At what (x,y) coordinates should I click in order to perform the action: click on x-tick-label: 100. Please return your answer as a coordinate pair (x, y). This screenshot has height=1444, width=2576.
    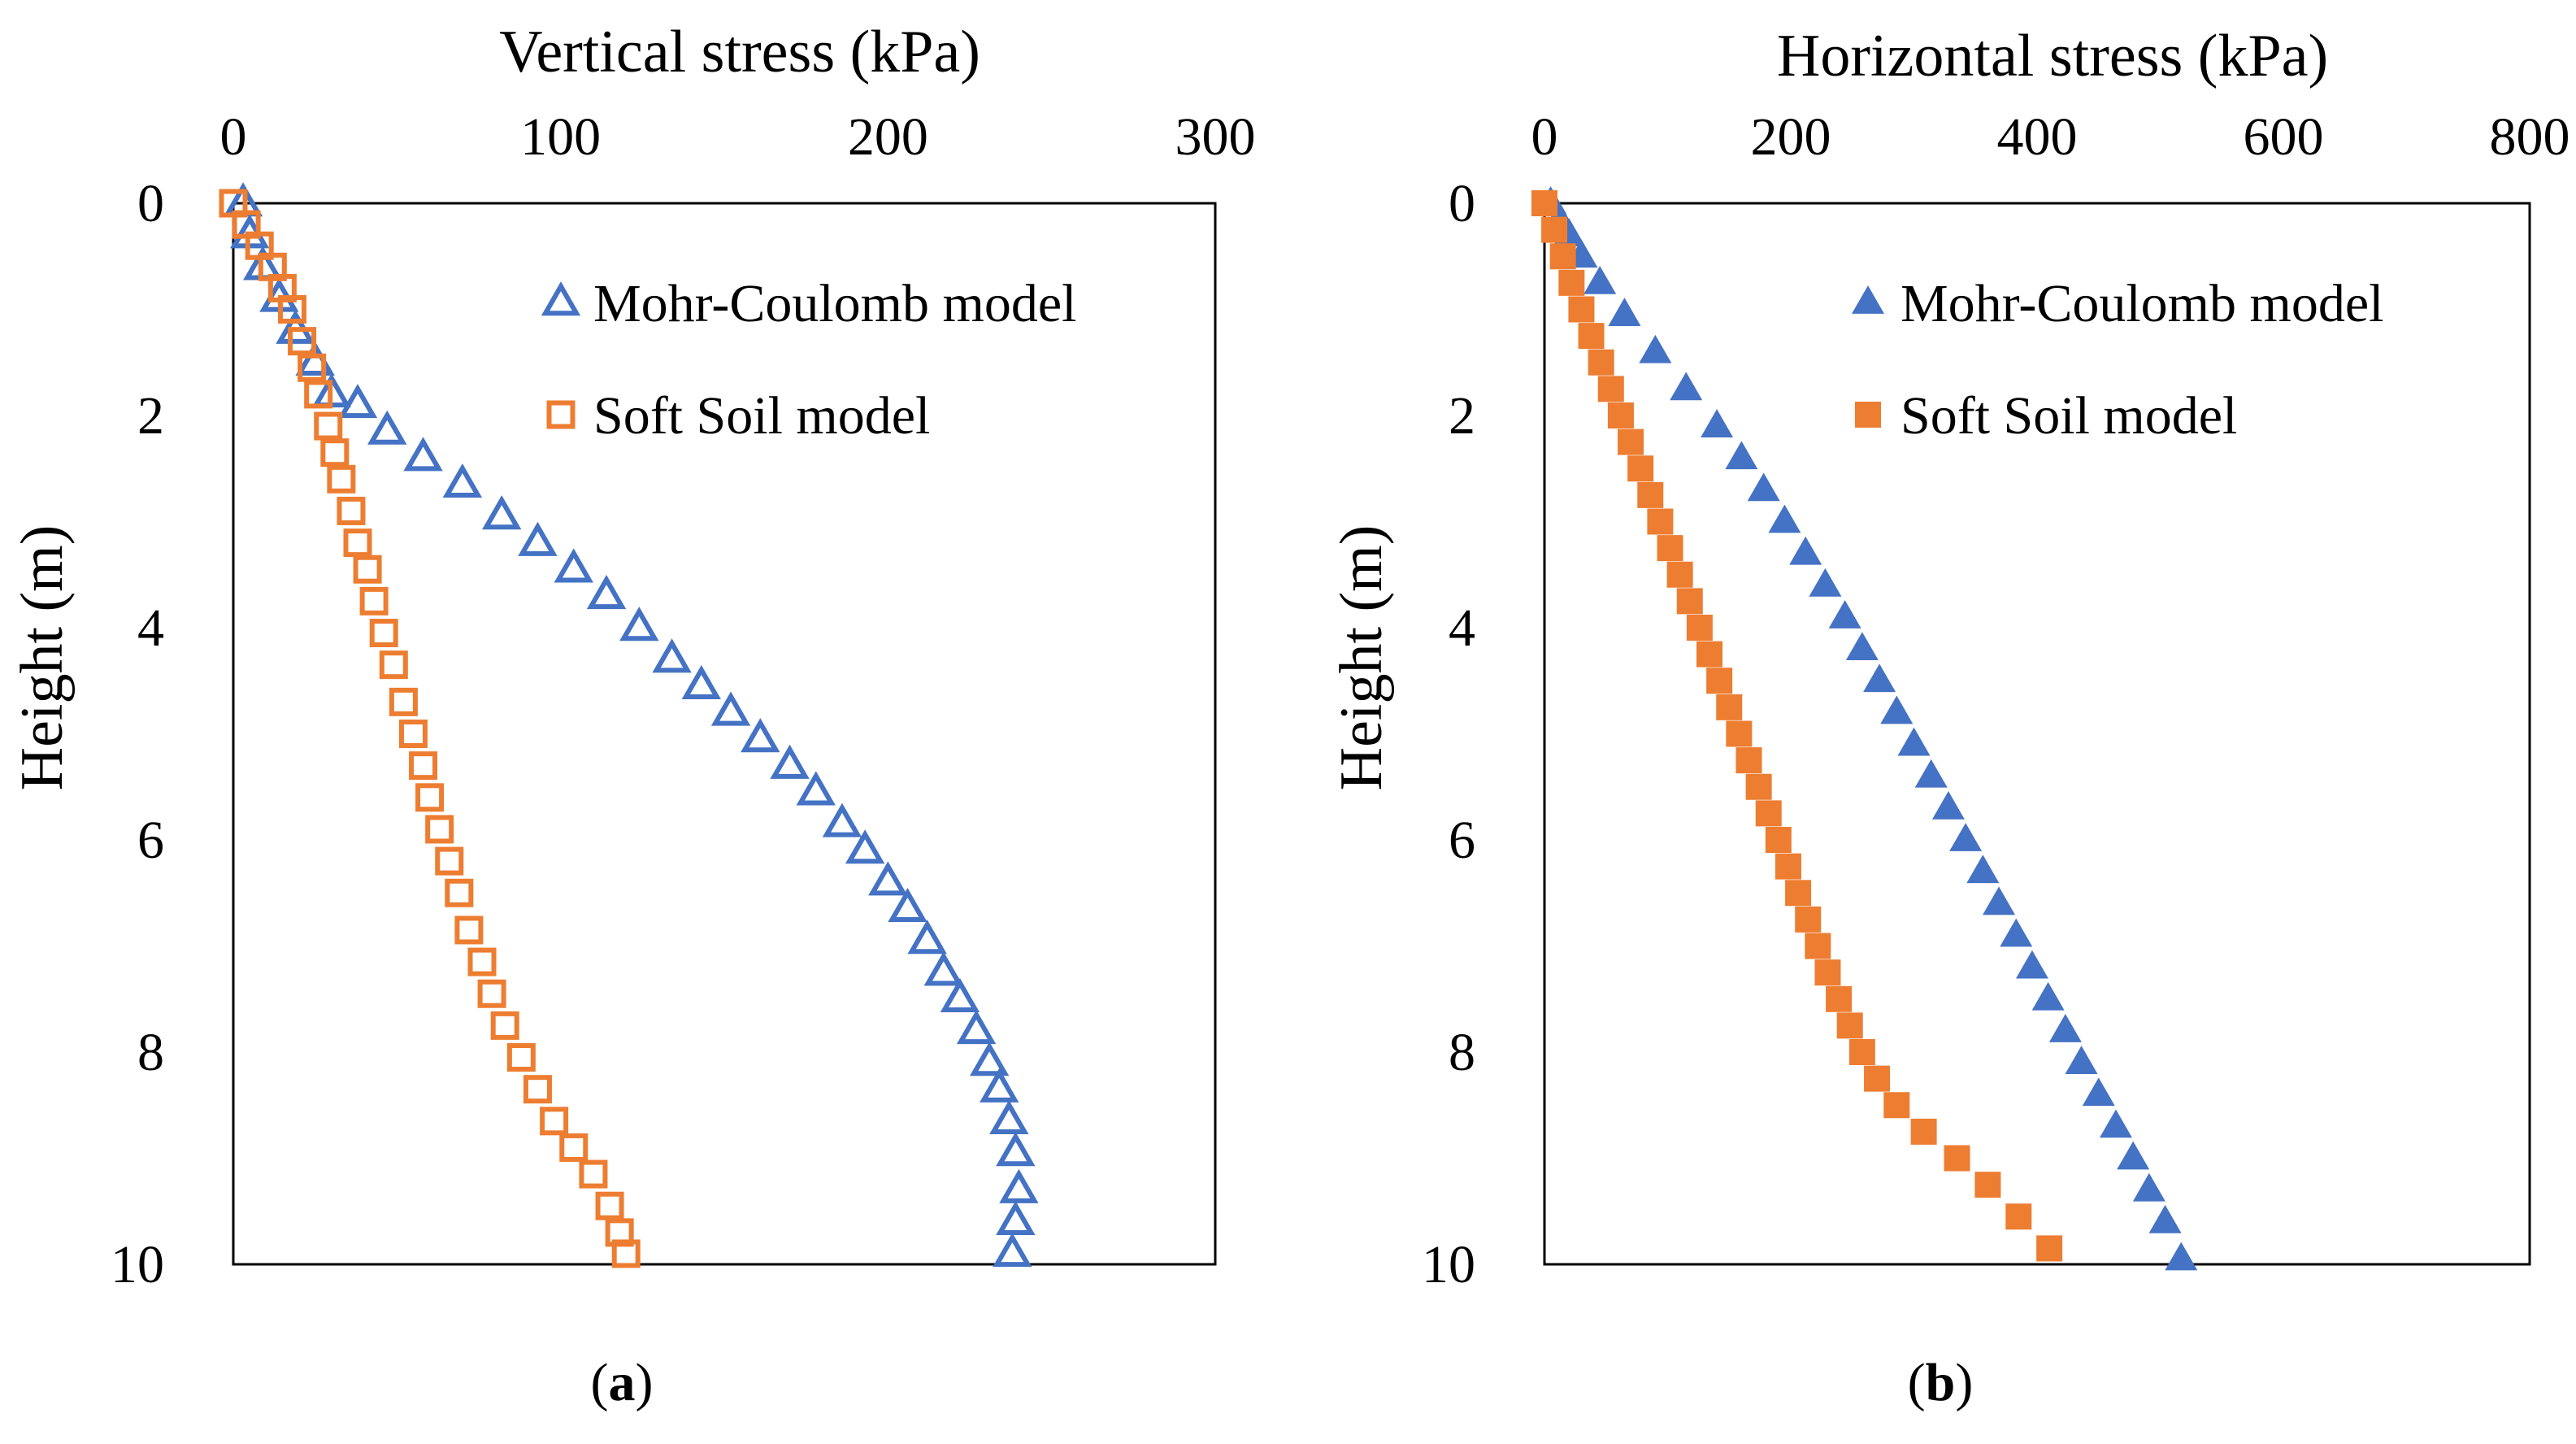
    Looking at the image, I should click on (560, 137).